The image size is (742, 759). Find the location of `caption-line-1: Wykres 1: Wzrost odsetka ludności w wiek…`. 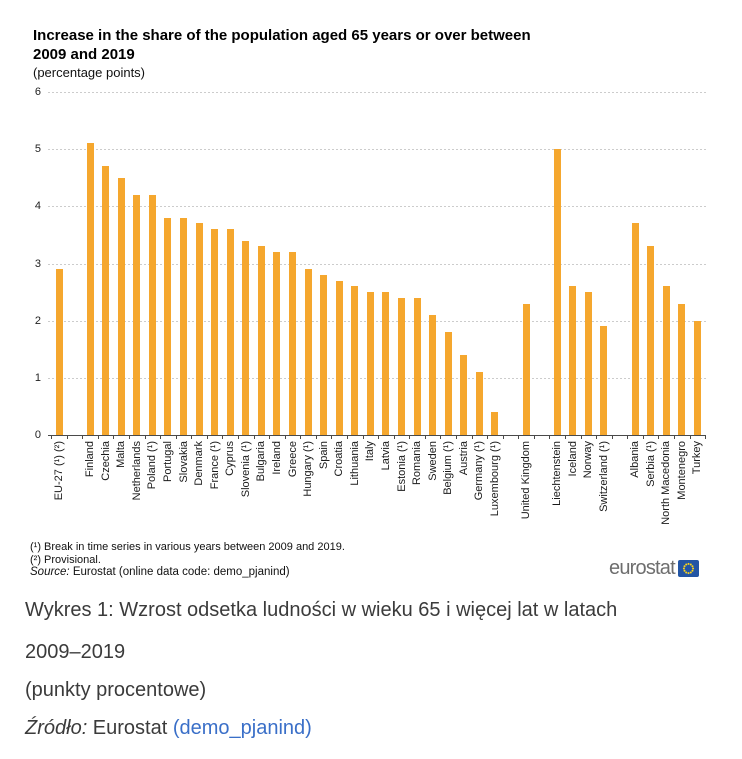

caption-line-1: Wykres 1: Wzrost odsetka ludności w wiek… is located at coordinates (321, 610).